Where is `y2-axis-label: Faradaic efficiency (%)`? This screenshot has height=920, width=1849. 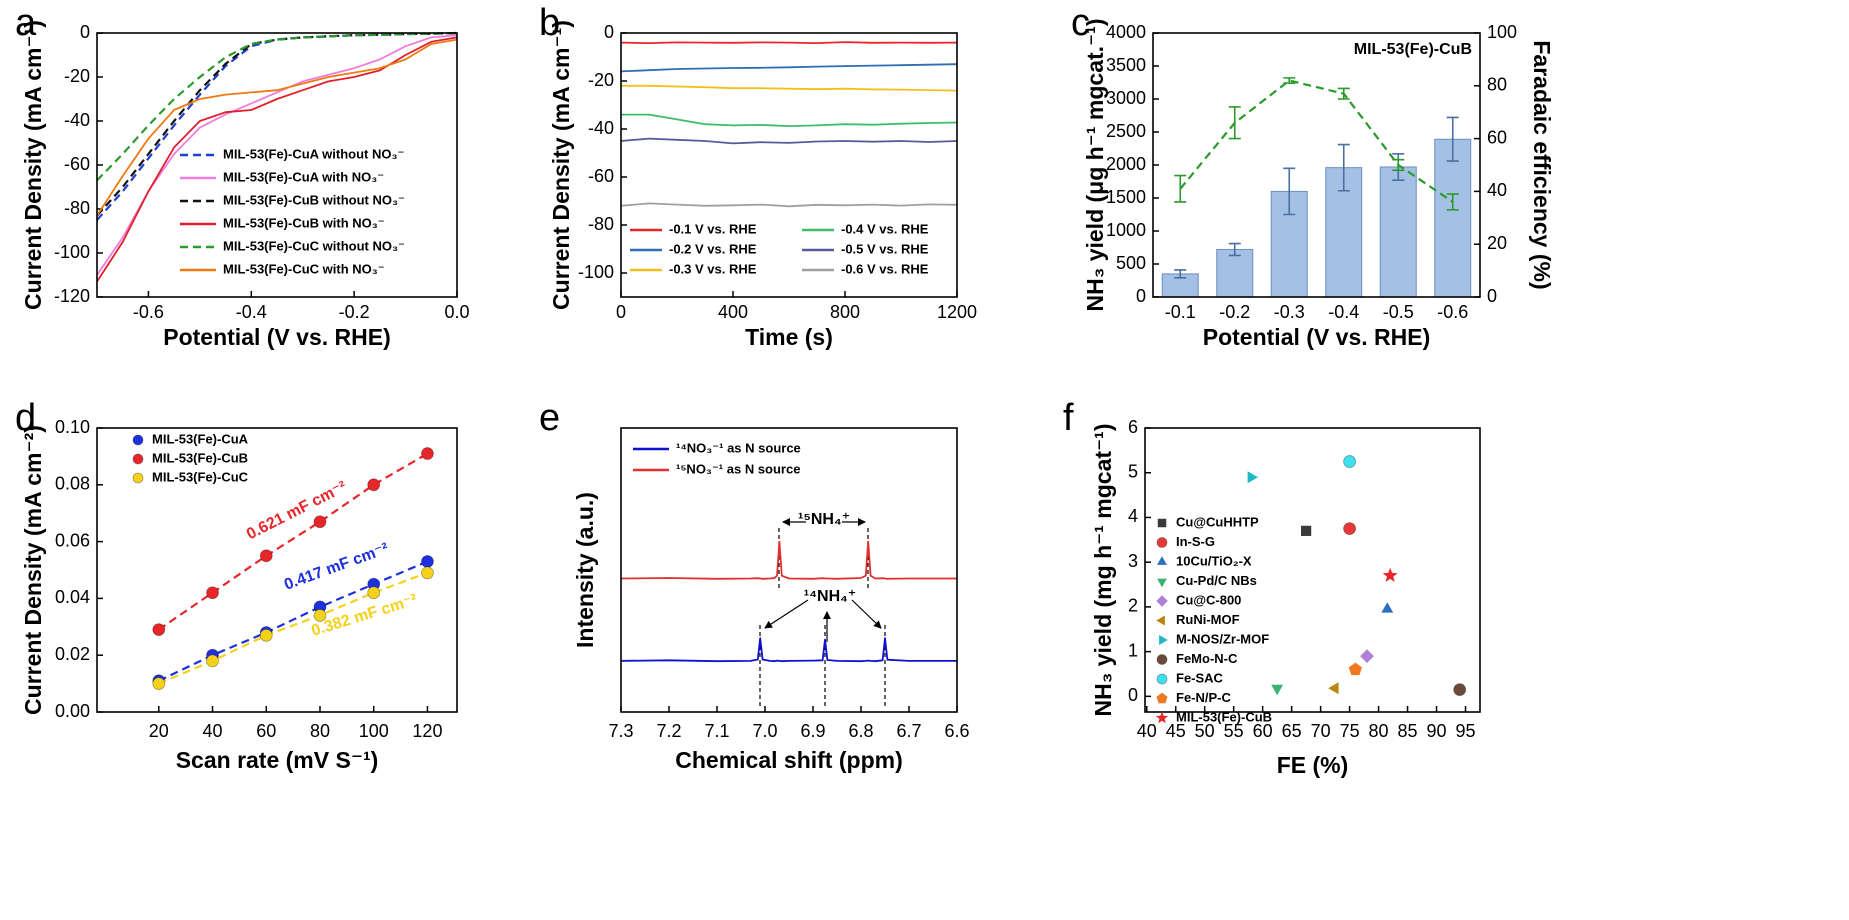
y2-axis-label: Faradaic efficiency (%) is located at coordinates (1542, 164).